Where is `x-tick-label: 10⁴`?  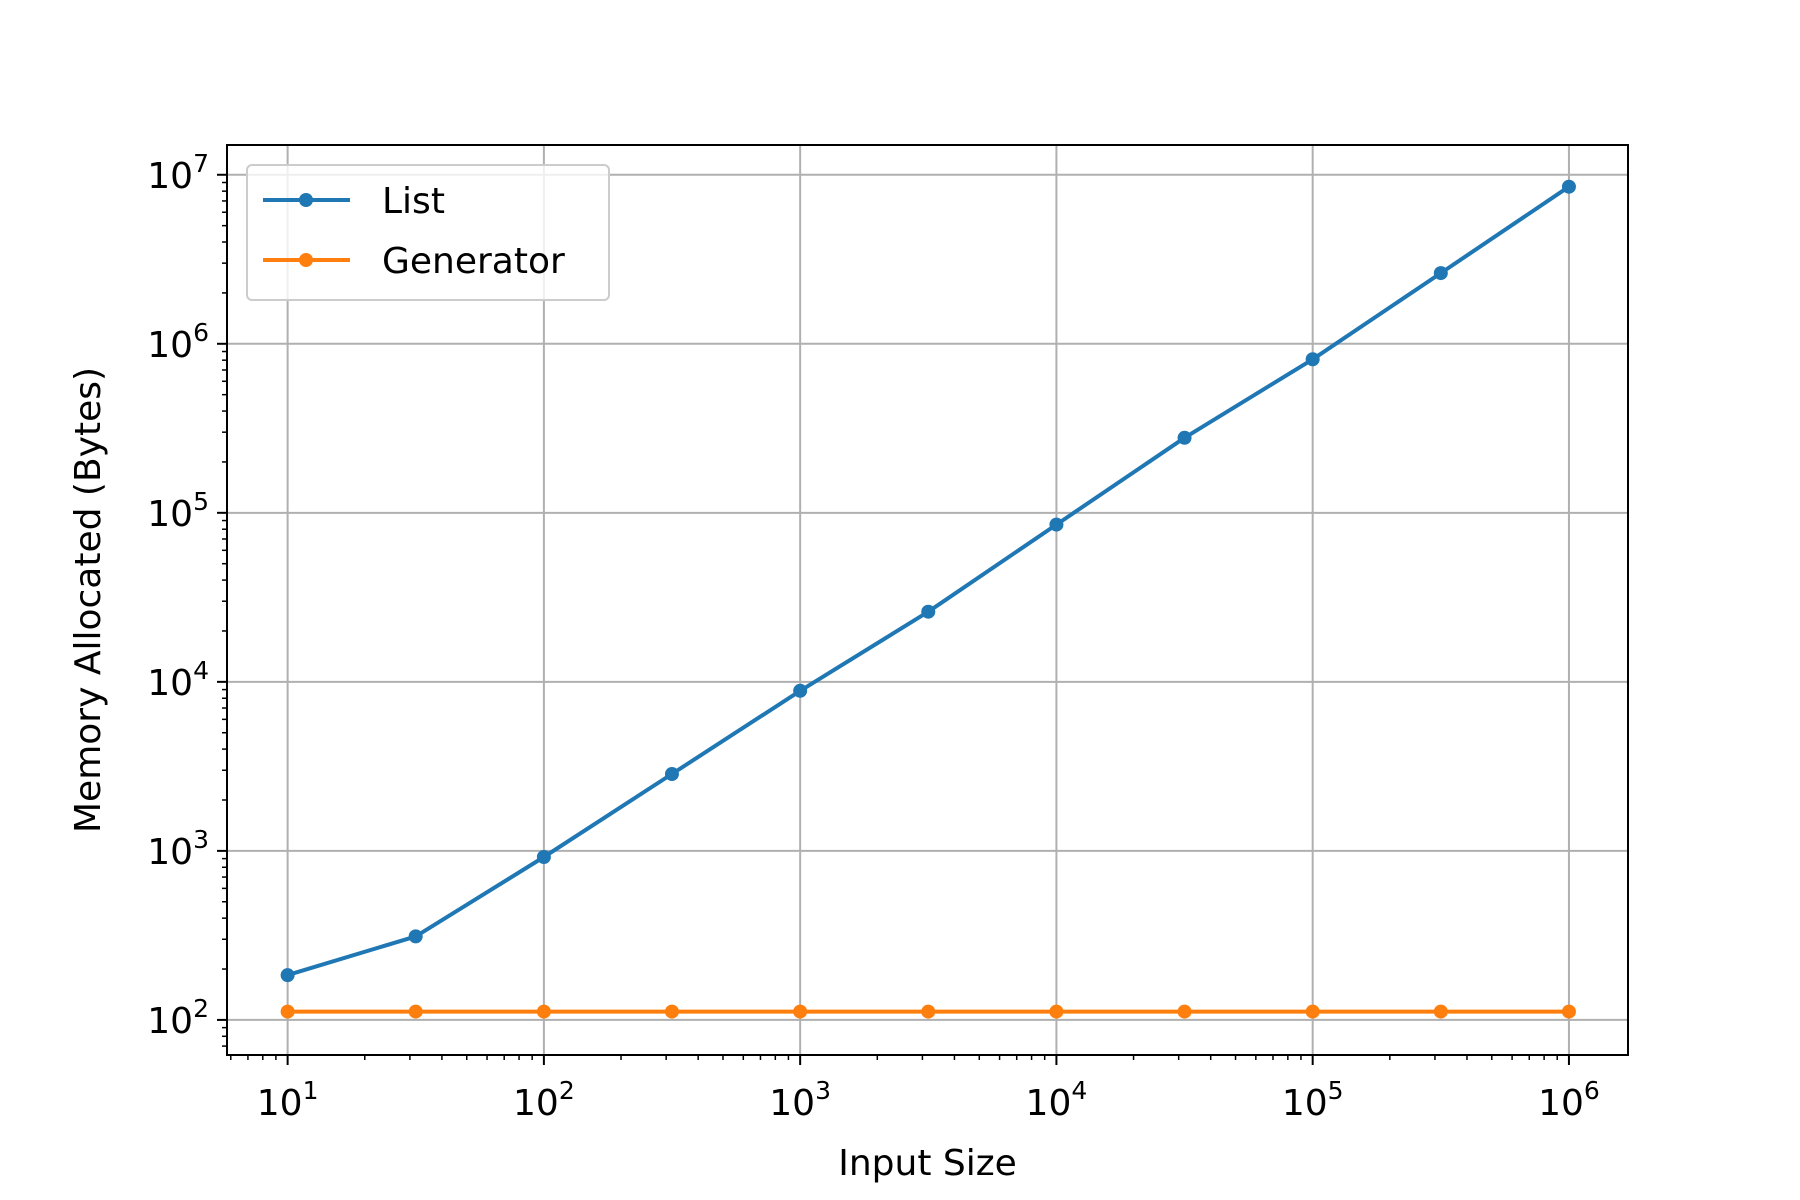
x-tick-label: 10⁴ is located at coordinates (1057, 1100).